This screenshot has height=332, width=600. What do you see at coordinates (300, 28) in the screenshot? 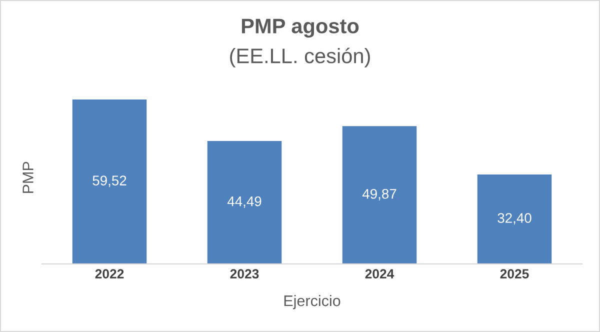
I see `chart-title: PMP agosto` at bounding box center [300, 28].